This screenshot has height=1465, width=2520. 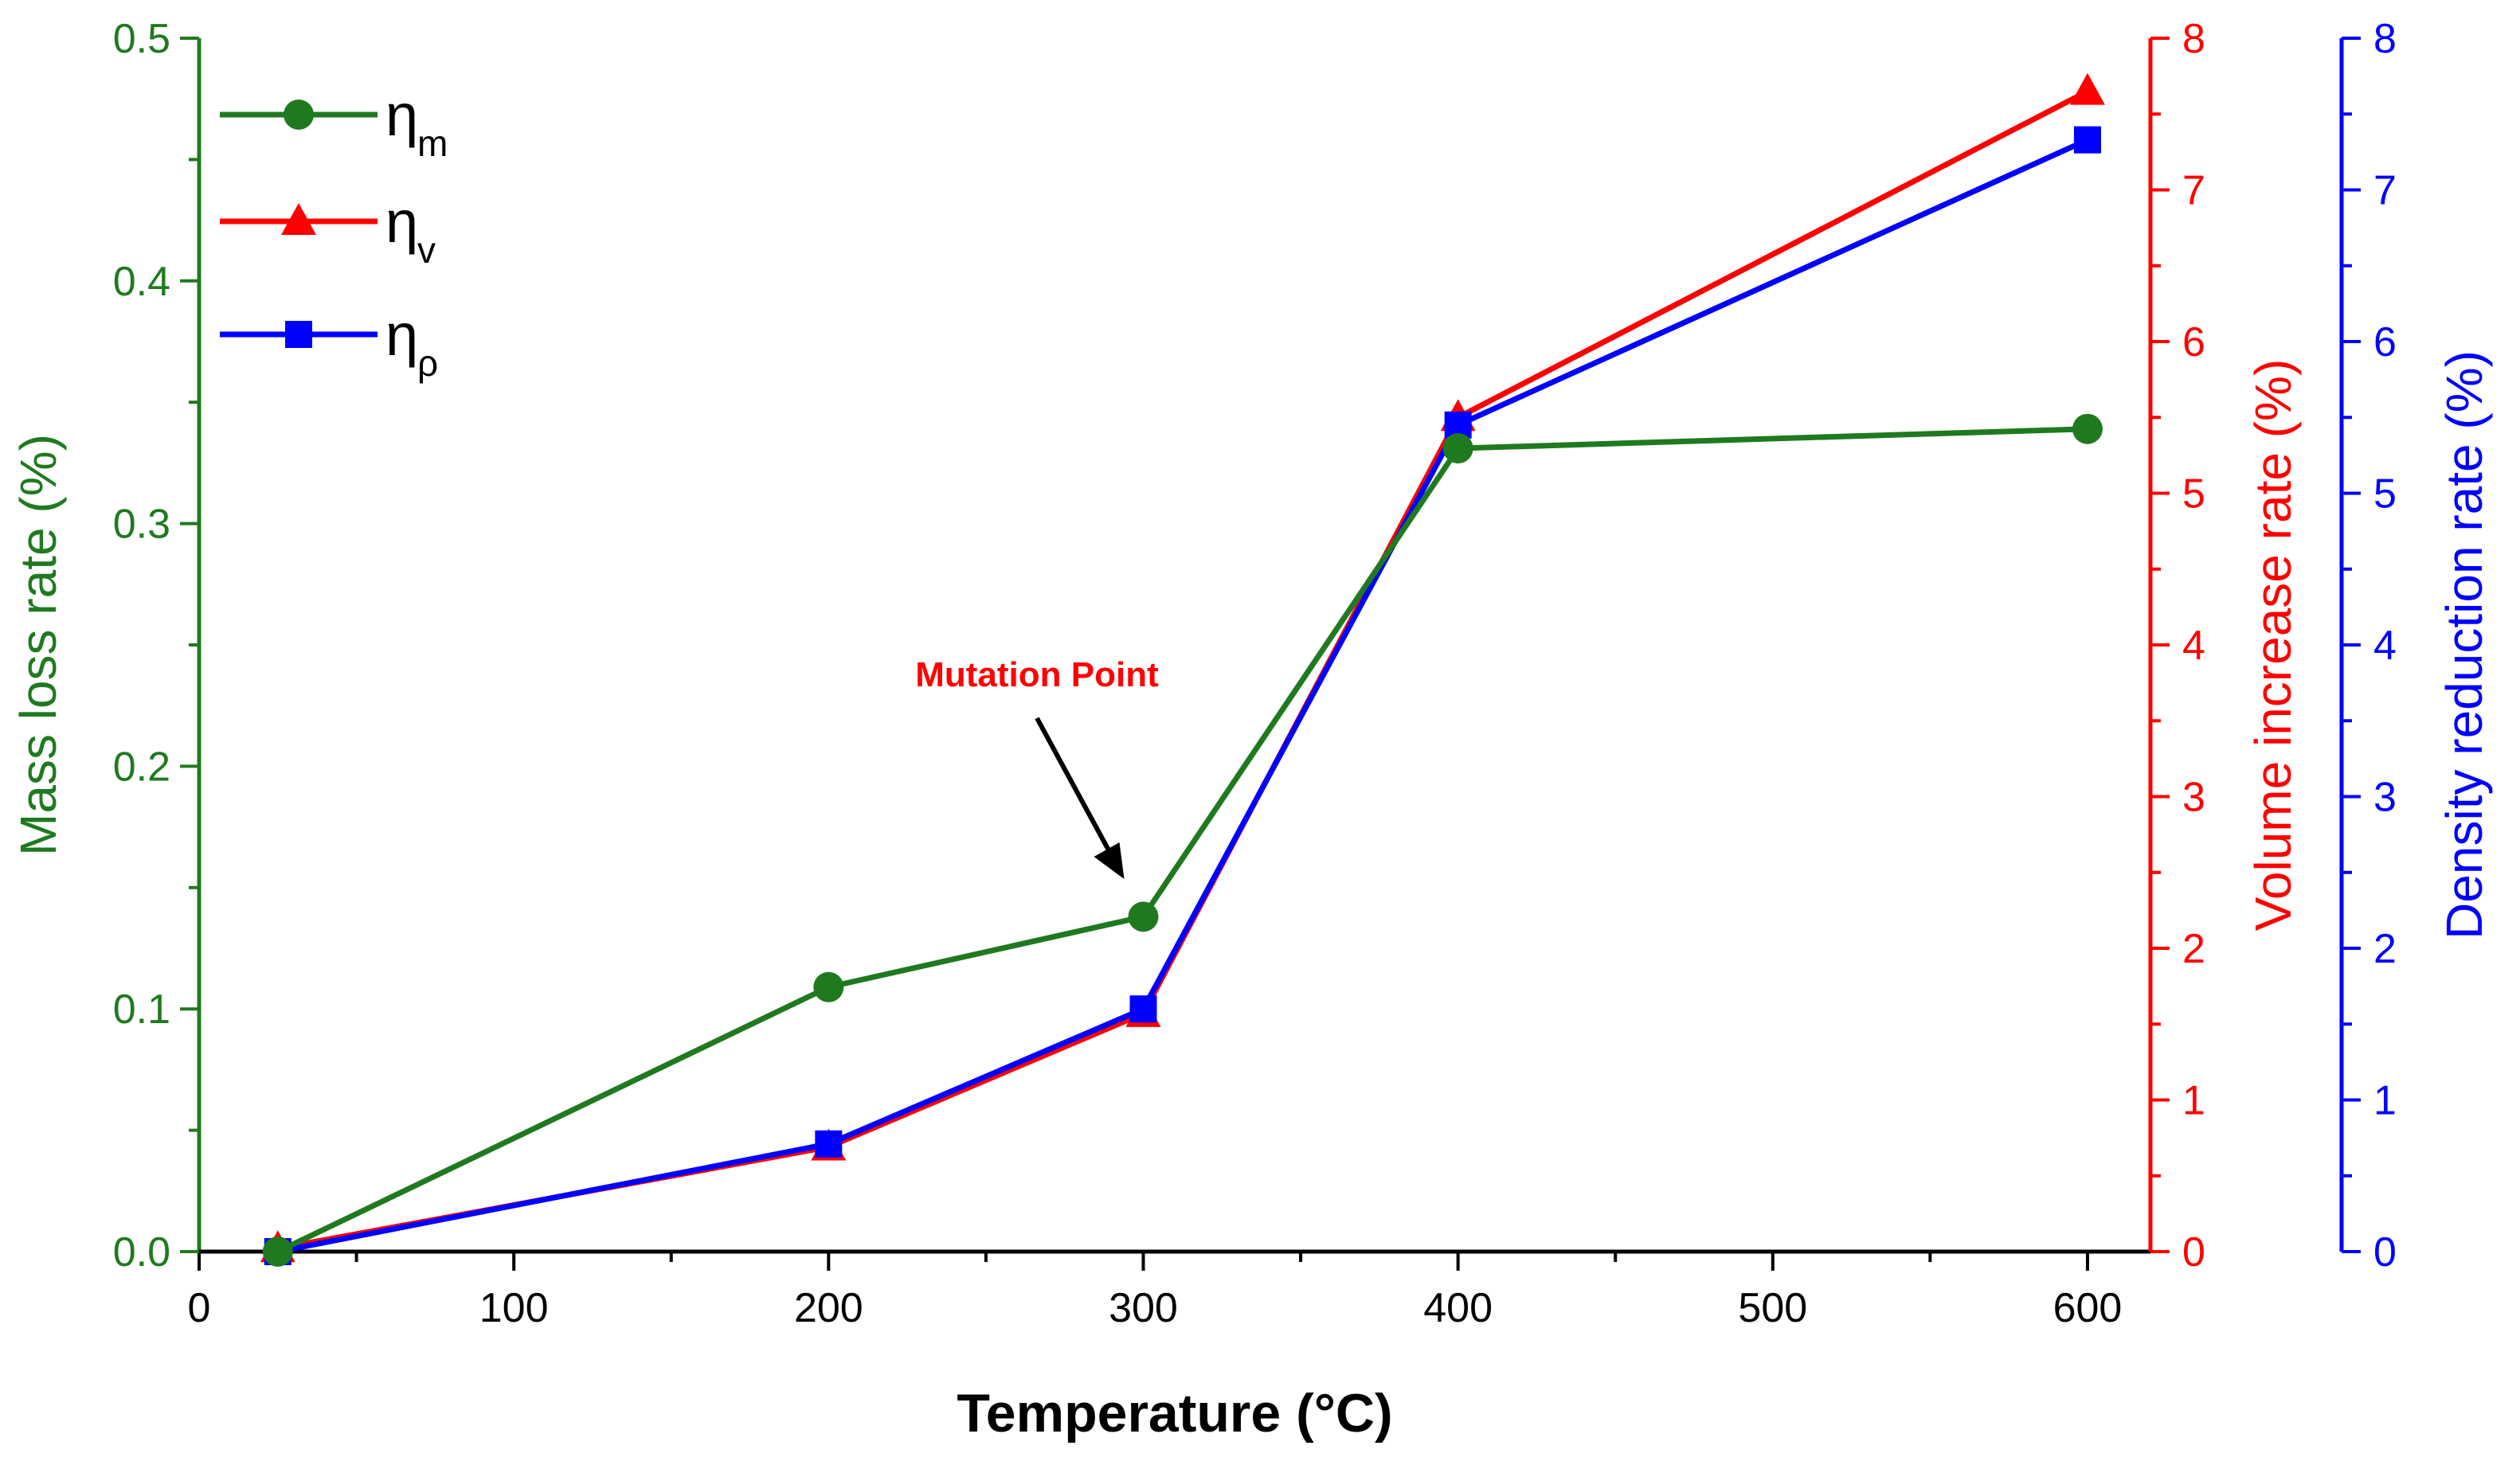 I want to click on x-tick-label: 300, so click(x=1143, y=1308).